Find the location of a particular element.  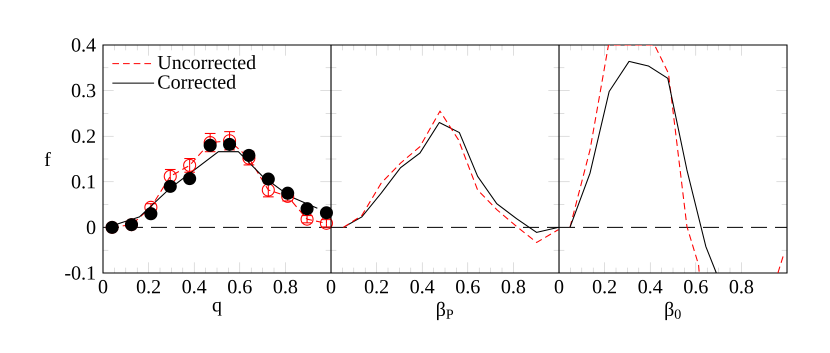

y-tick-label: 0.3 is located at coordinates (84, 91).